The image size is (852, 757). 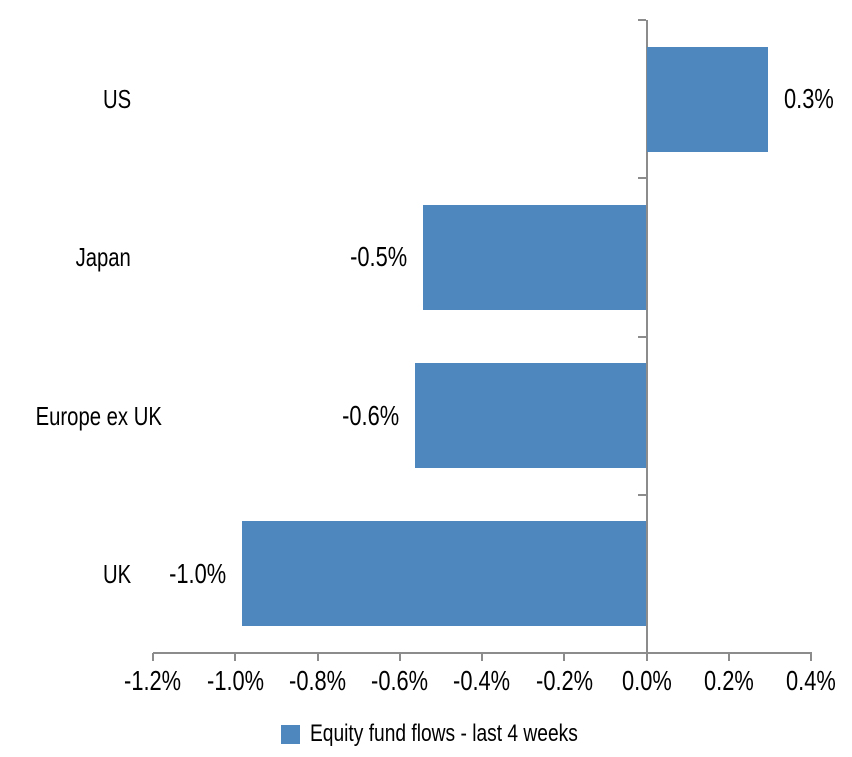 What do you see at coordinates (444, 574) in the screenshot?
I see `bar-uk` at bounding box center [444, 574].